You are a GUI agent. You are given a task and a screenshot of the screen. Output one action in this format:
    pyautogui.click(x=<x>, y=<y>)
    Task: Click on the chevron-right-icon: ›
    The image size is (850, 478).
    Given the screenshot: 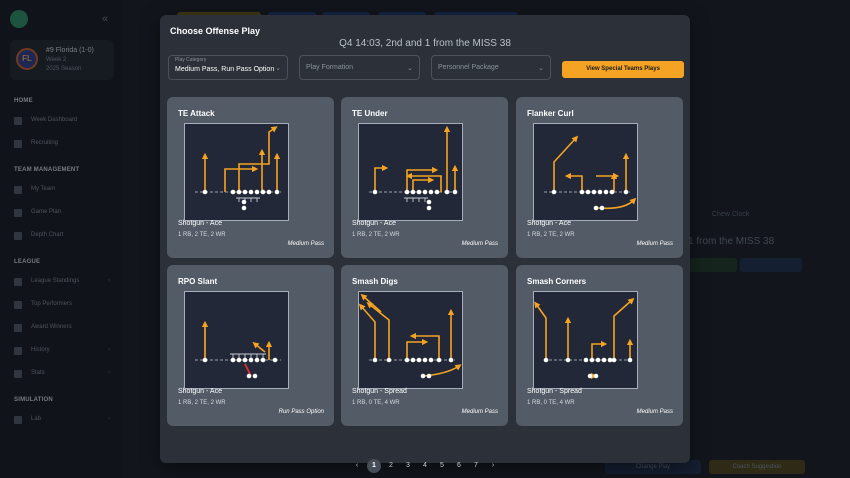 What is the action you would take?
    pyautogui.click(x=109, y=373)
    